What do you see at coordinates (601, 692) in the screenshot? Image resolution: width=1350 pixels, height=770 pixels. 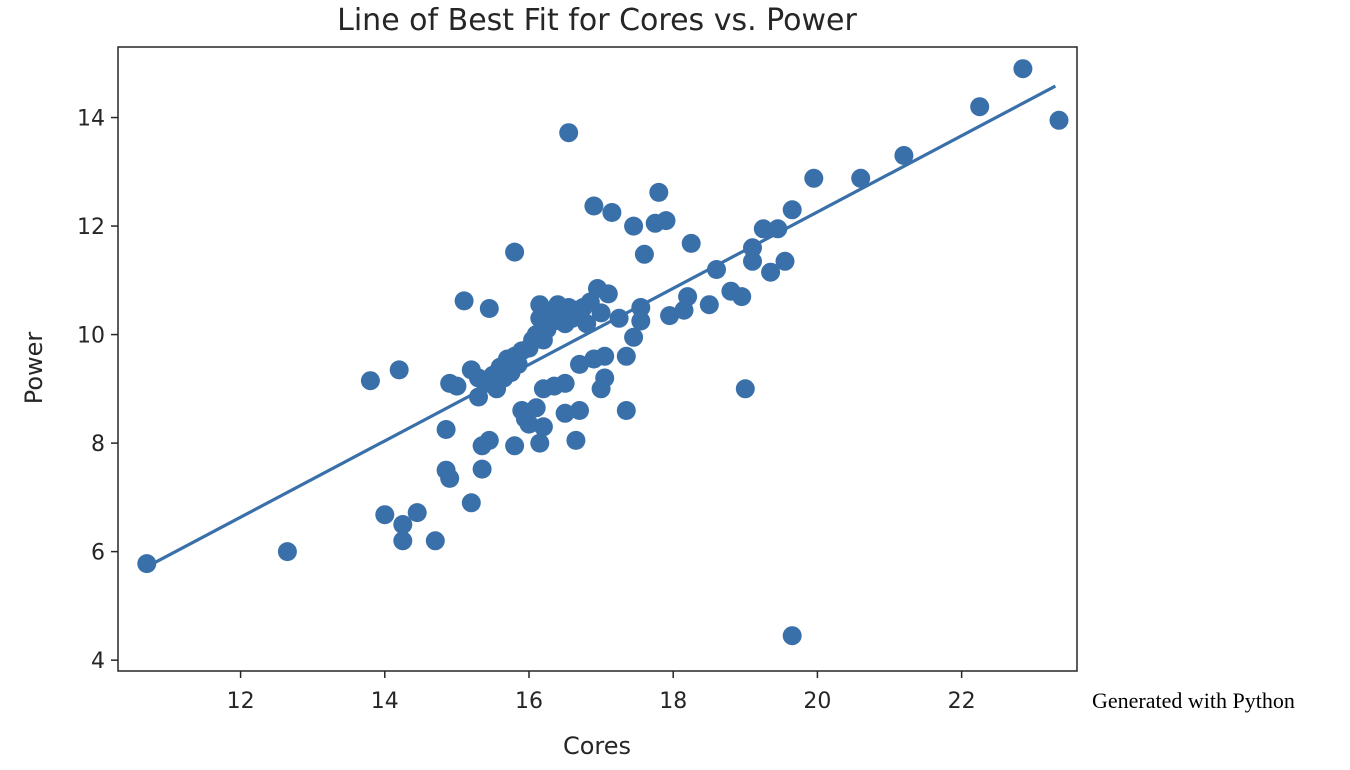 I see `x-axis-ticks: 12 14 16 18 20 22` at bounding box center [601, 692].